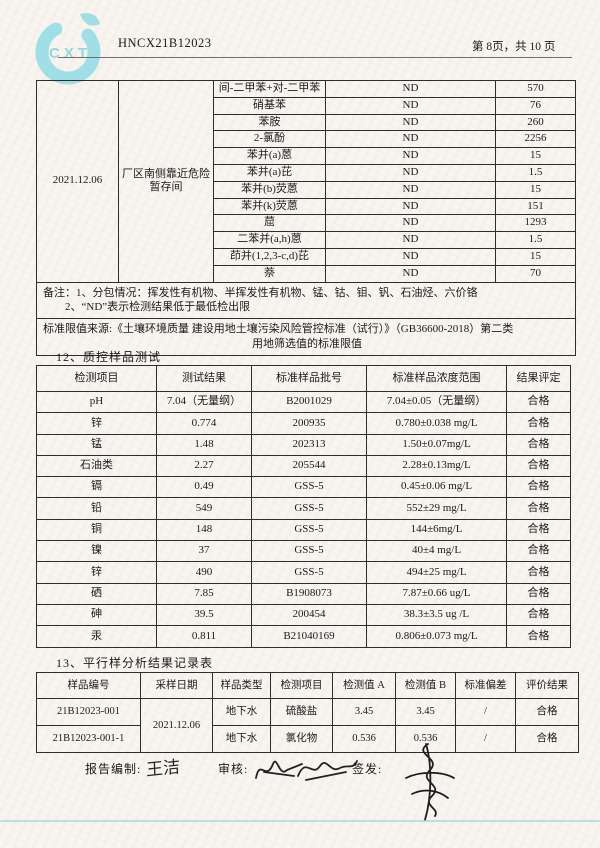  I want to click on qc-range-cell: 38.3±3.5 ug /L, so click(436, 615).